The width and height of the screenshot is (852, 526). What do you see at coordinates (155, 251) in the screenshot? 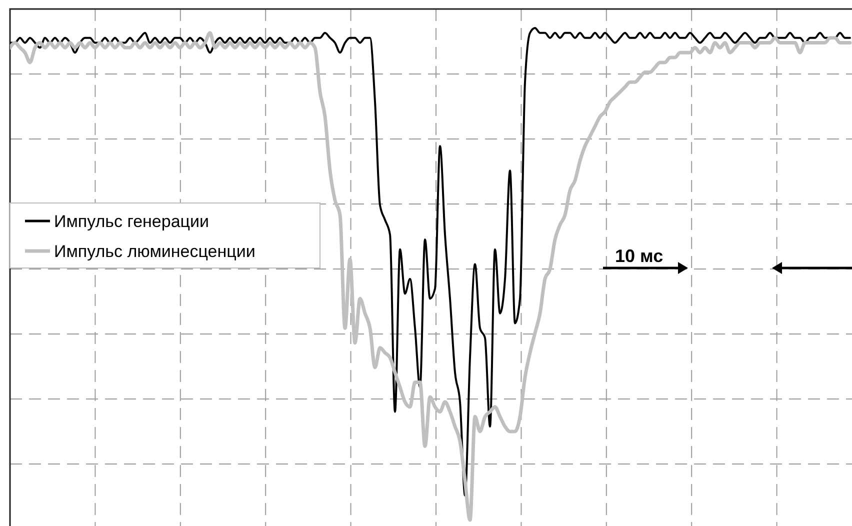
I see `legend-label: Импульс люминесценции` at bounding box center [155, 251].